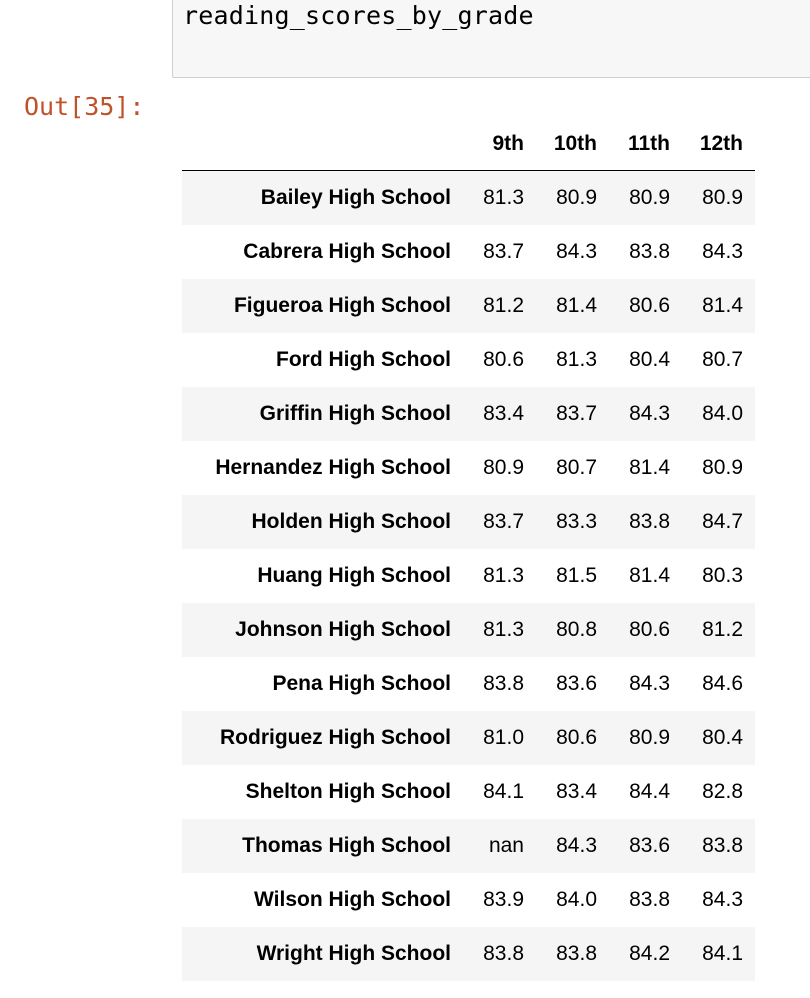 This screenshot has width=810, height=998. Describe the element at coordinates (576, 899) in the screenshot. I see `table-cell-10th: 84.0` at that location.